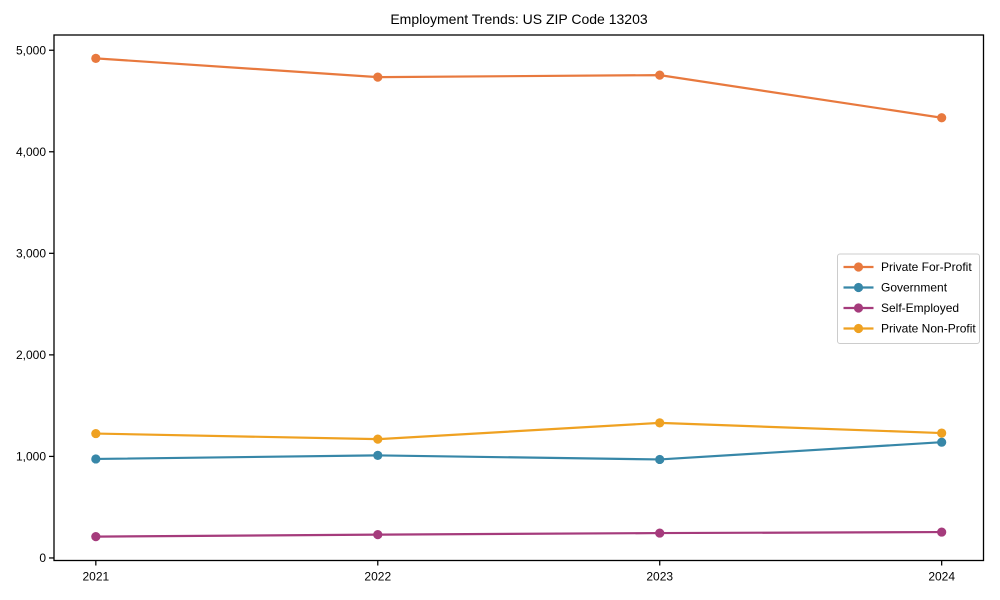 The image size is (1000, 600). What do you see at coordinates (920, 308) in the screenshot?
I see `legend-label: Self-Employed` at bounding box center [920, 308].